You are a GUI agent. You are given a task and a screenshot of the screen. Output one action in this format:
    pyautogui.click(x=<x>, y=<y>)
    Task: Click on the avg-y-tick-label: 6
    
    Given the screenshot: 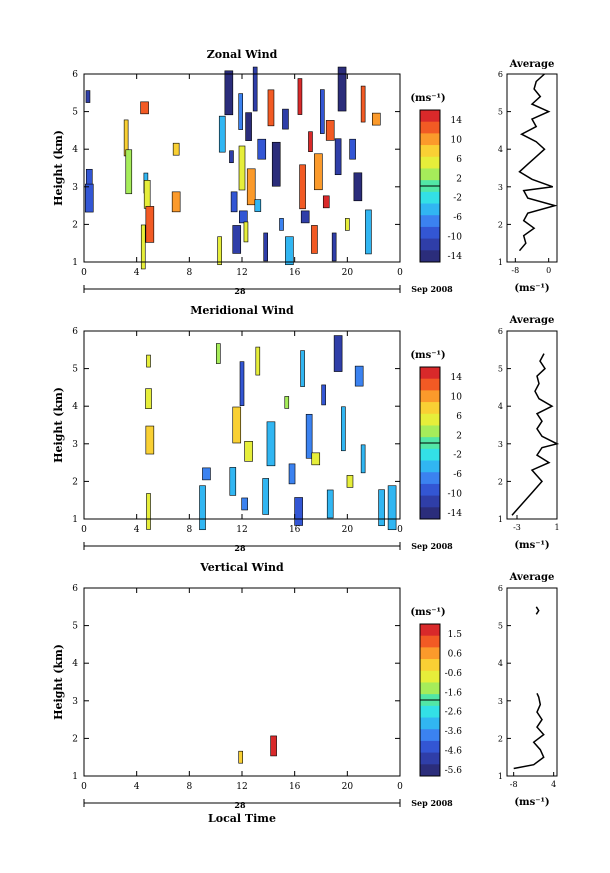 What is the action you would take?
    pyautogui.click(x=500, y=588)
    